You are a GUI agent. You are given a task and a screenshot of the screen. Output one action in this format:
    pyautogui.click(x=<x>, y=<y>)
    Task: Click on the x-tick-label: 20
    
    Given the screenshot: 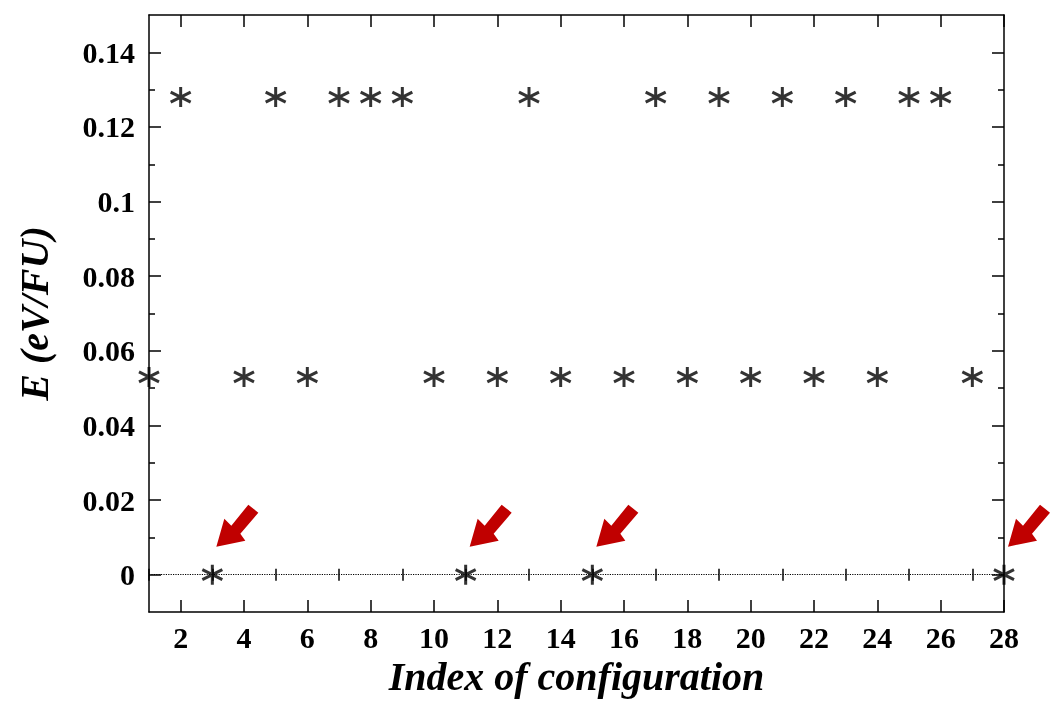 What is the action you would take?
    pyautogui.click(x=750, y=637)
    